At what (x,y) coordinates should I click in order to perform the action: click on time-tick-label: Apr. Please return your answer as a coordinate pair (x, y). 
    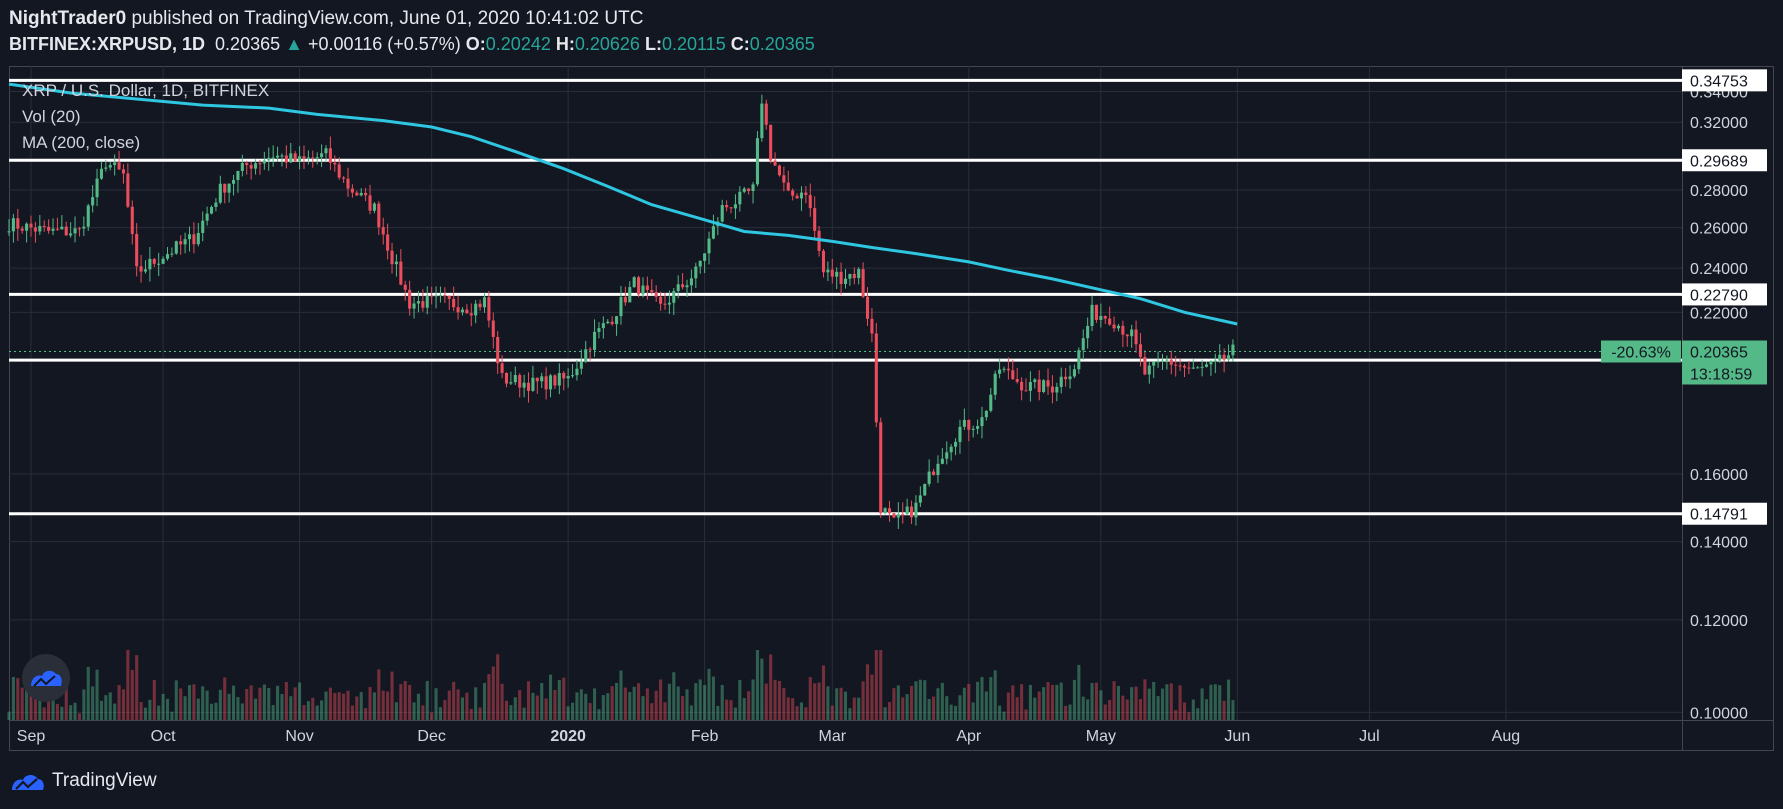
    Looking at the image, I should click on (969, 736).